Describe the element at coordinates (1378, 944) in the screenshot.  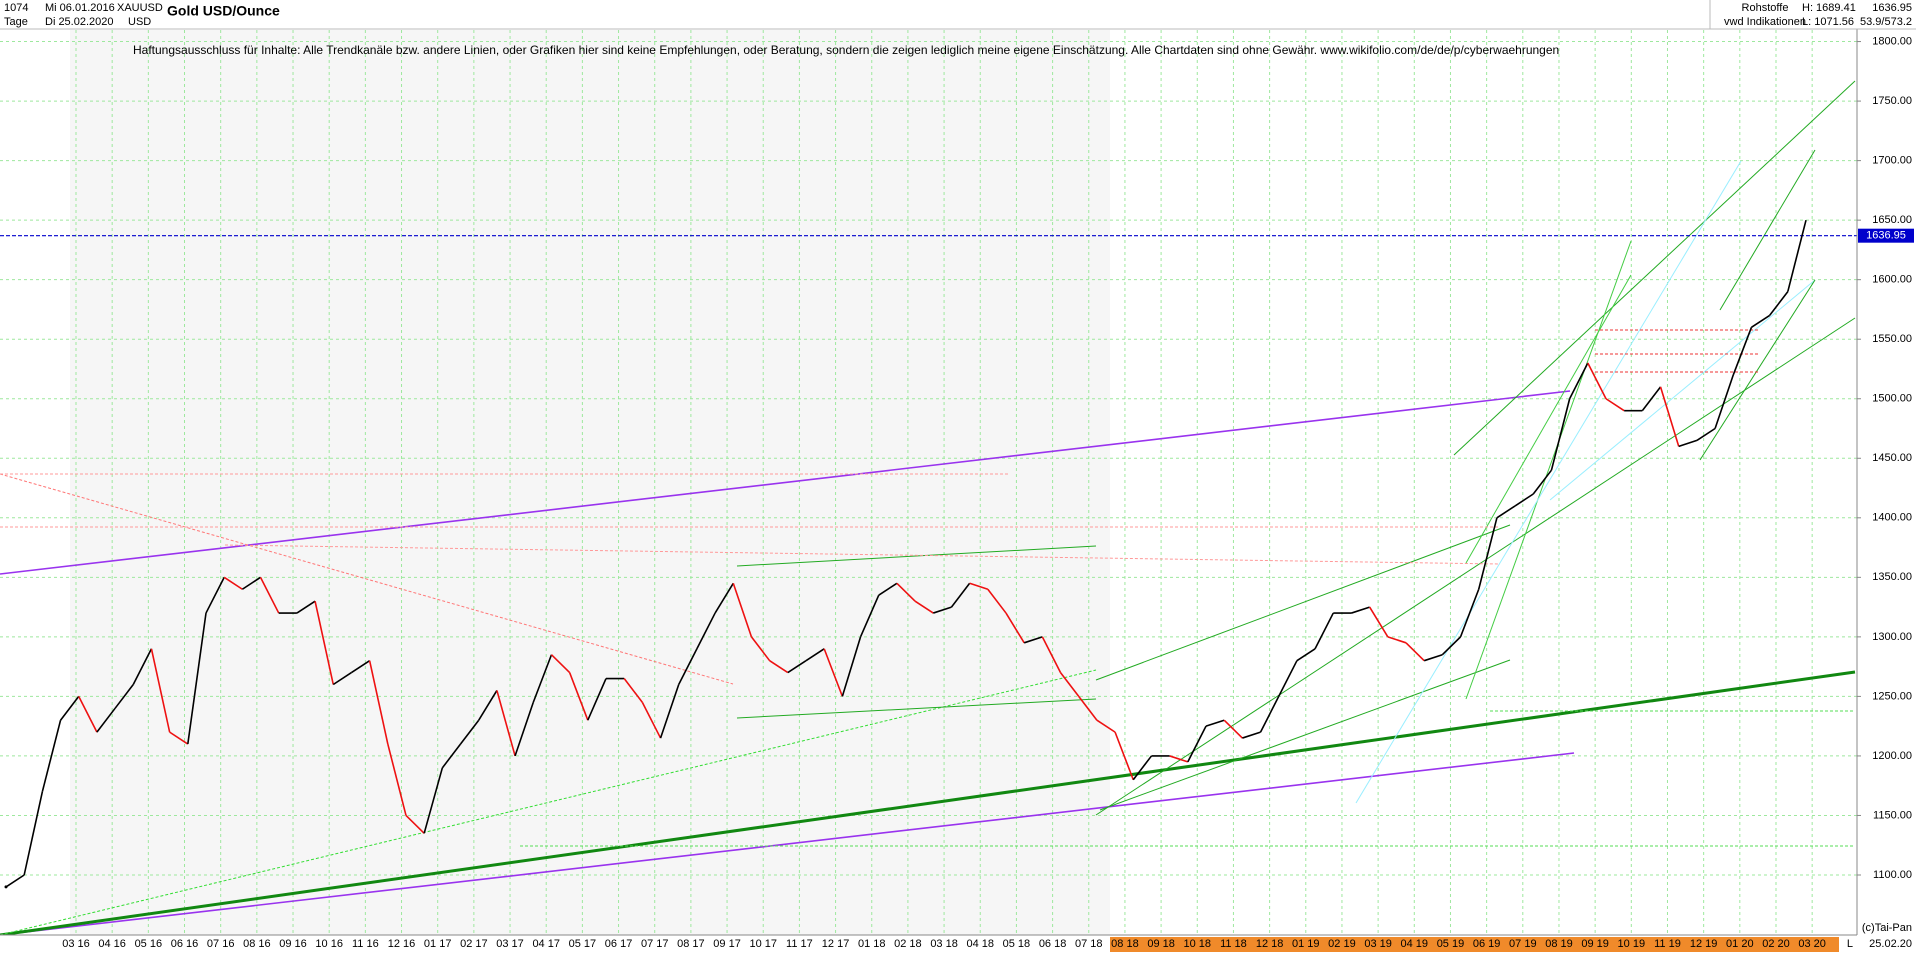
I see `x-tick-label: 03 19` at that location.